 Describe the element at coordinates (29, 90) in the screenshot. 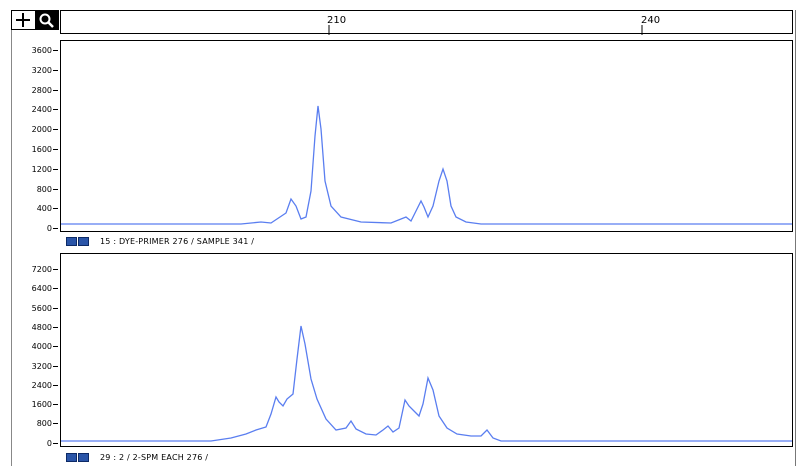

I see `y-tick-label: 2800` at that location.